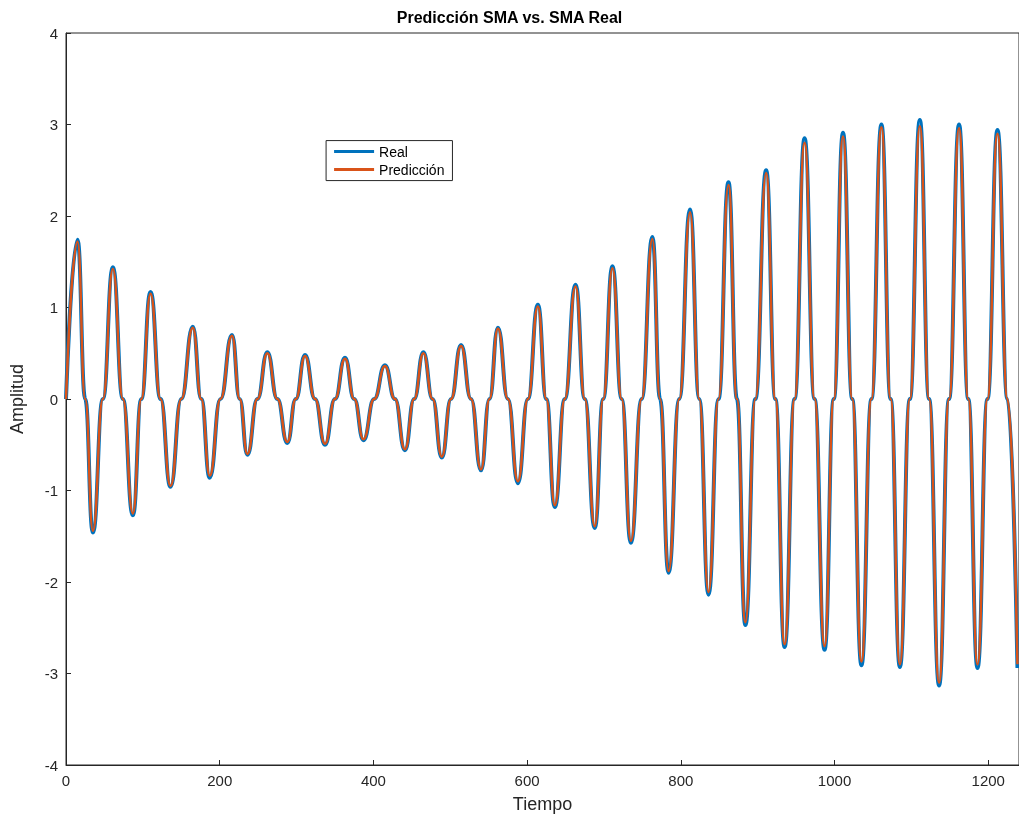  I want to click on y-tick-label: 4, so click(53, 33).